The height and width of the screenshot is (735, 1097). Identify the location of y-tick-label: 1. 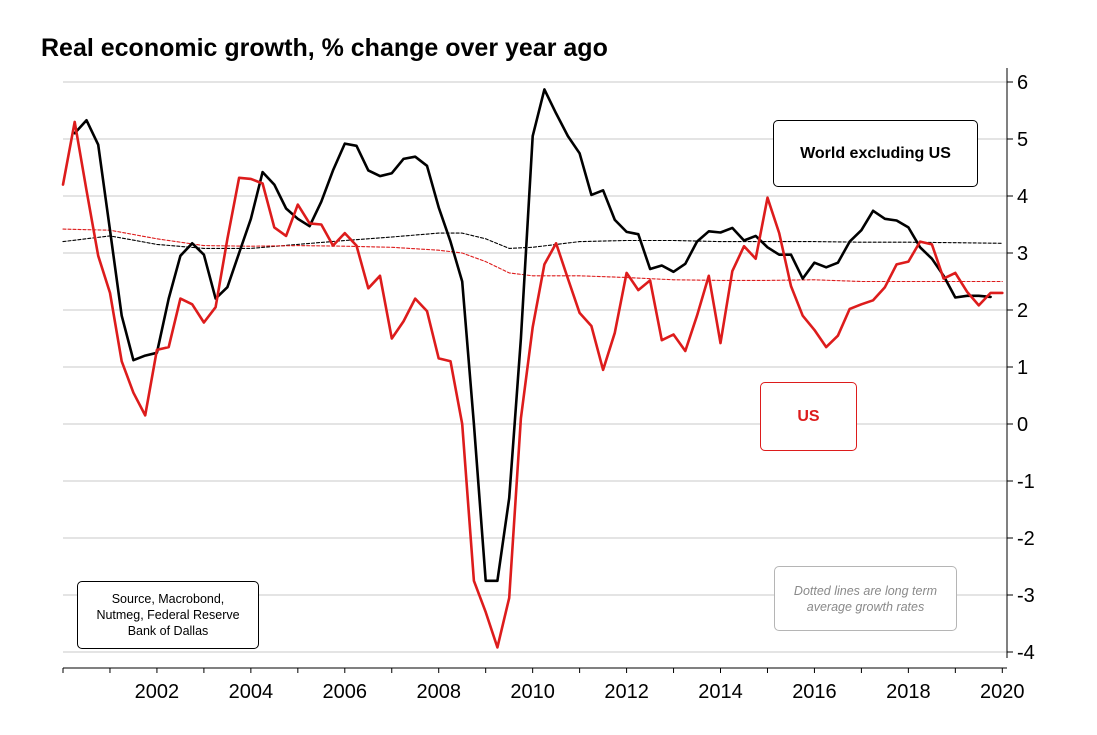
(1022, 368).